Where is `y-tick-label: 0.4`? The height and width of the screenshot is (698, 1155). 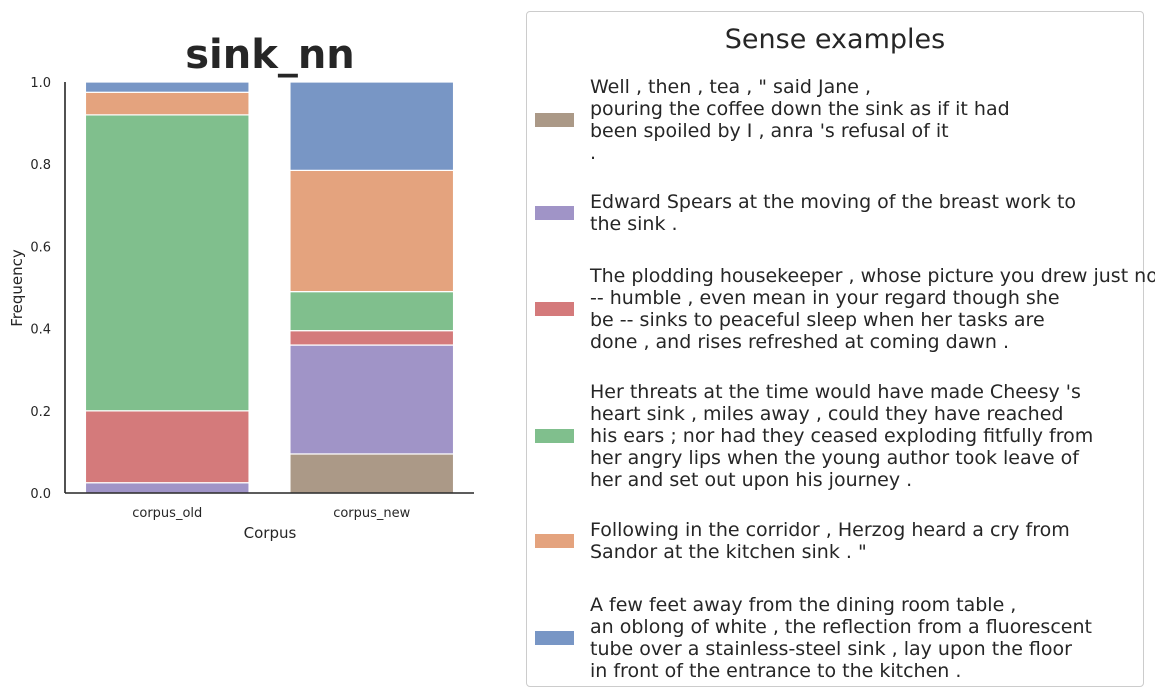 y-tick-label: 0.4 is located at coordinates (40, 330).